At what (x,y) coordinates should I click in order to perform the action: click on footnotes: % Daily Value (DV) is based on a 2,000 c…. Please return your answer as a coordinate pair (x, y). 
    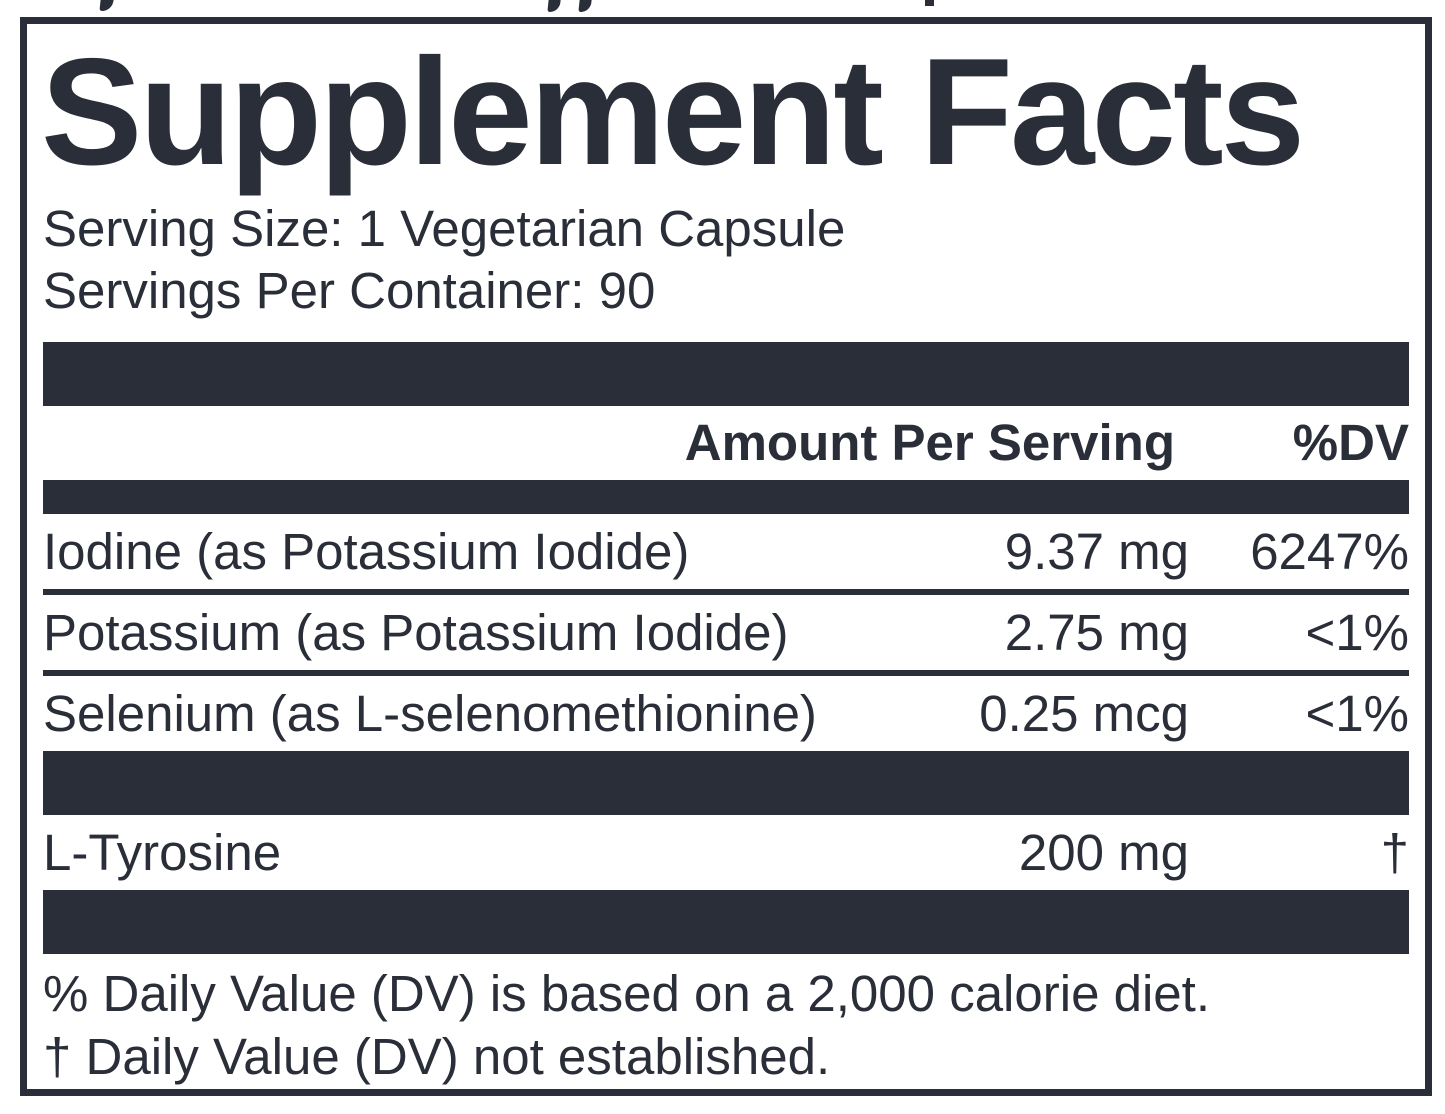
    Looking at the image, I should click on (726, 1025).